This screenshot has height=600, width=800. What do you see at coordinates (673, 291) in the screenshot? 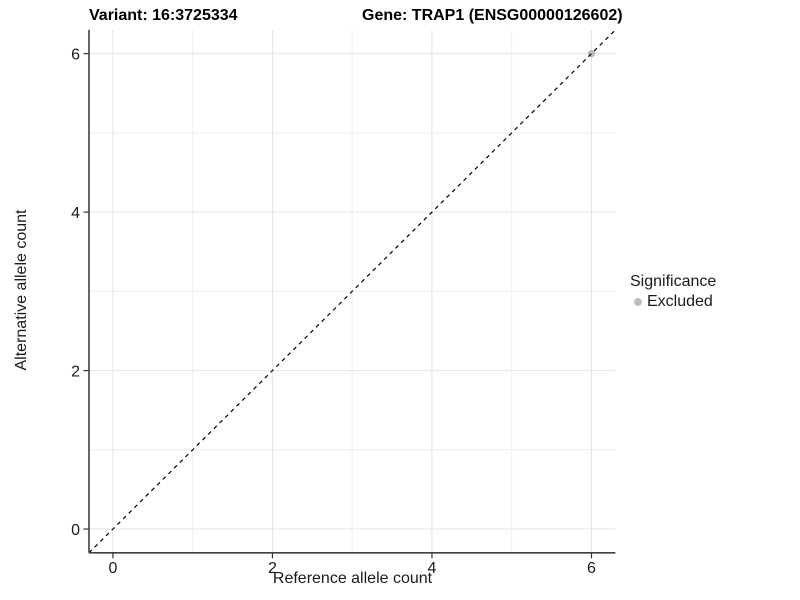
I see `legend: Significance Excluded` at bounding box center [673, 291].